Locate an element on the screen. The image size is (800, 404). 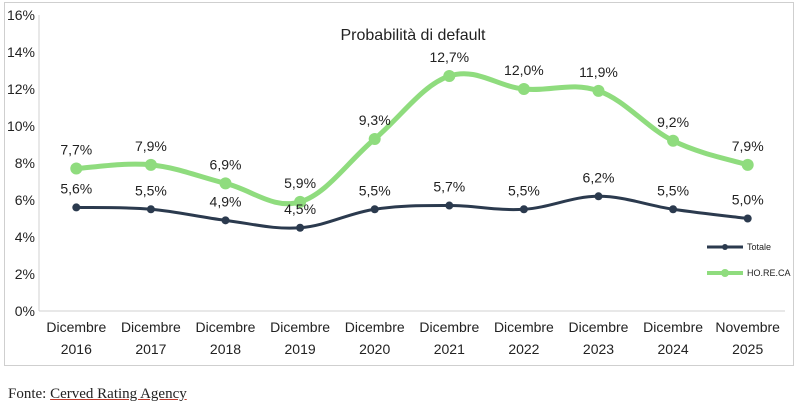
x-tick-label: 2019 is located at coordinates (300, 349).